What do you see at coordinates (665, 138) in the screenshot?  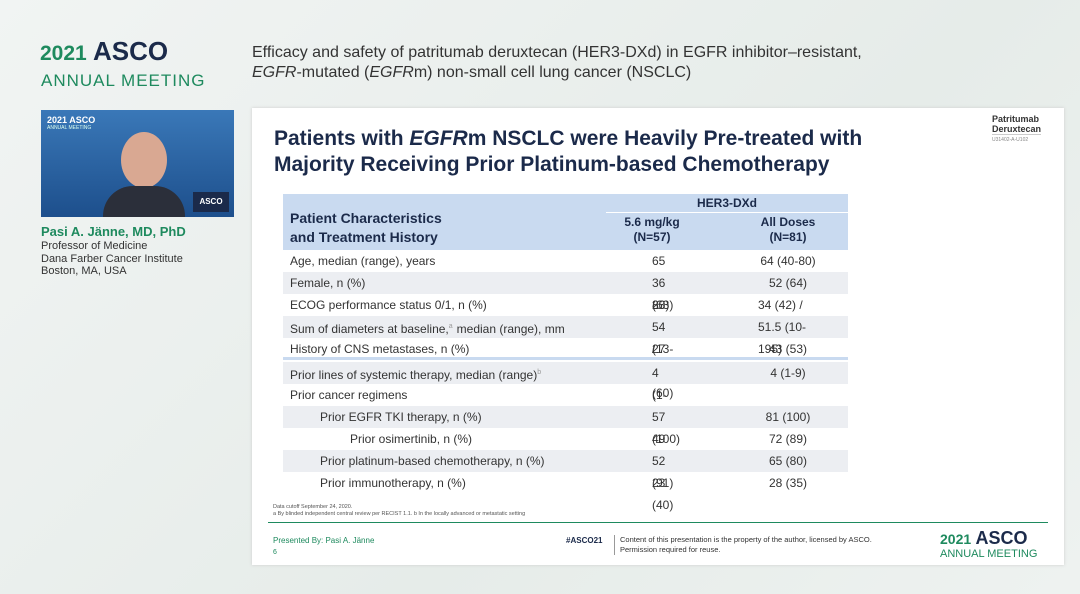 I see `text: m NSCLC were Heavily Pre-treated with` at bounding box center [665, 138].